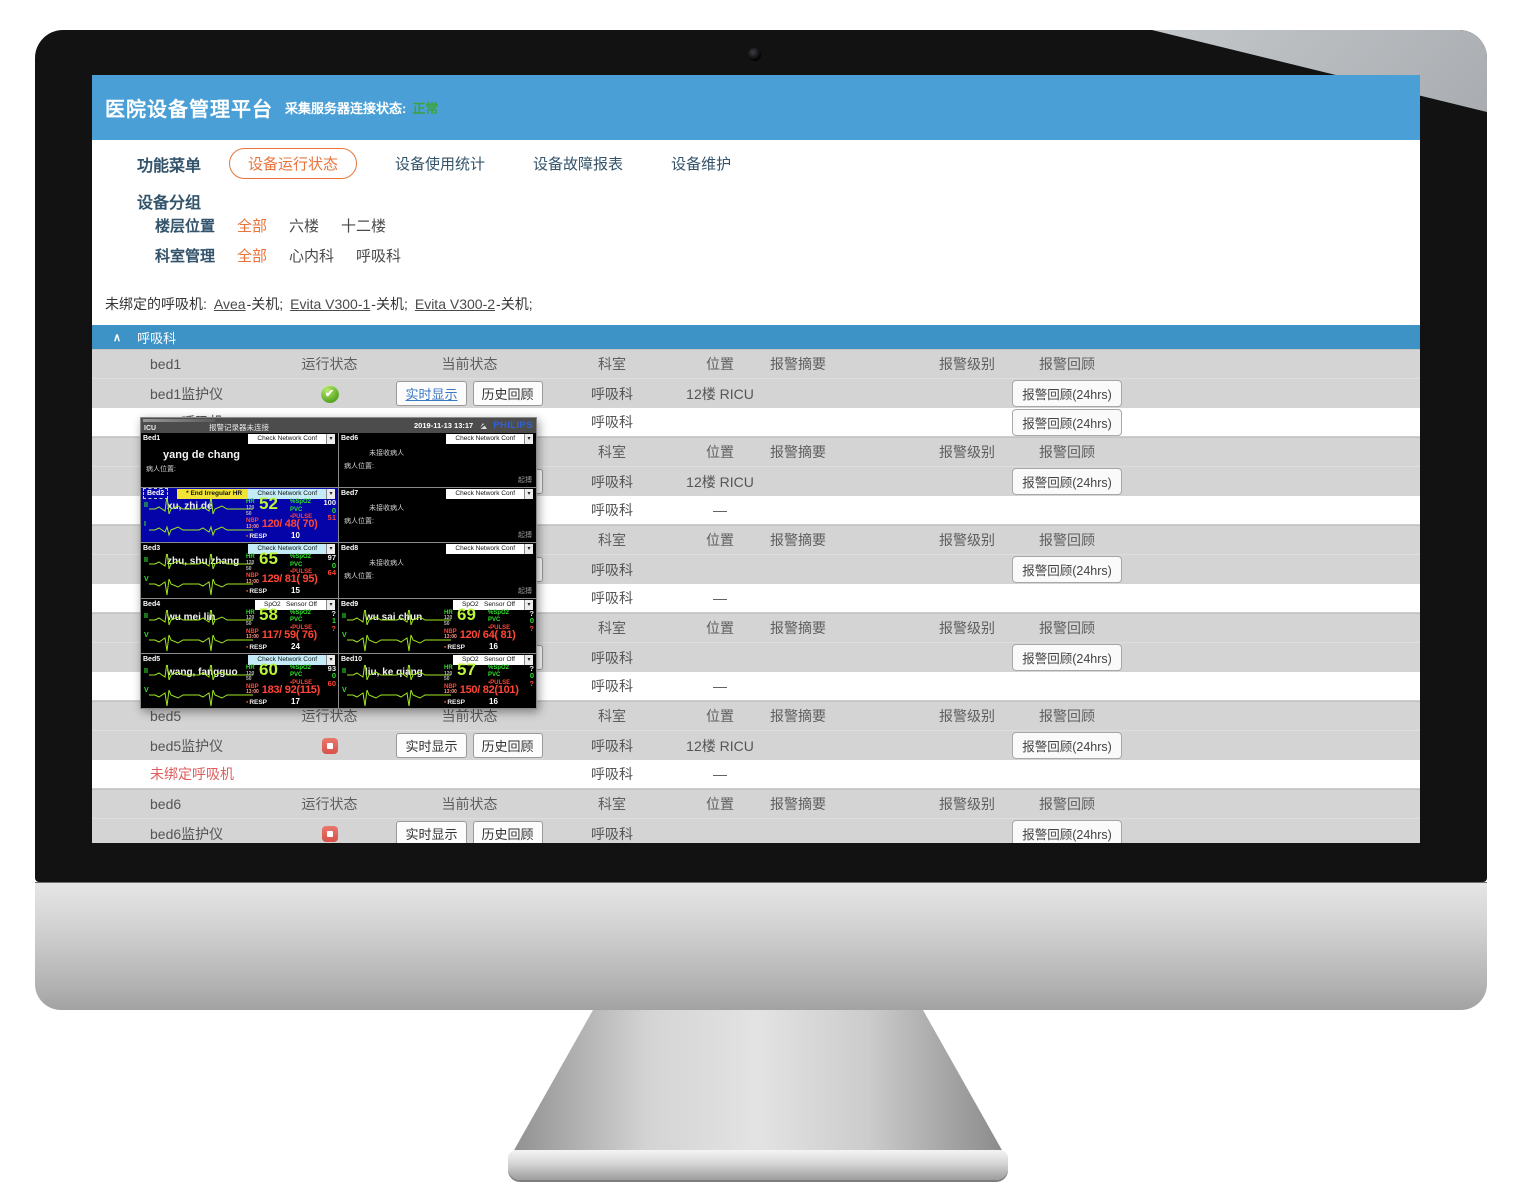 The width and height of the screenshot is (1514, 1194). I want to click on pacing-label: 起搏, so click(525, 536).